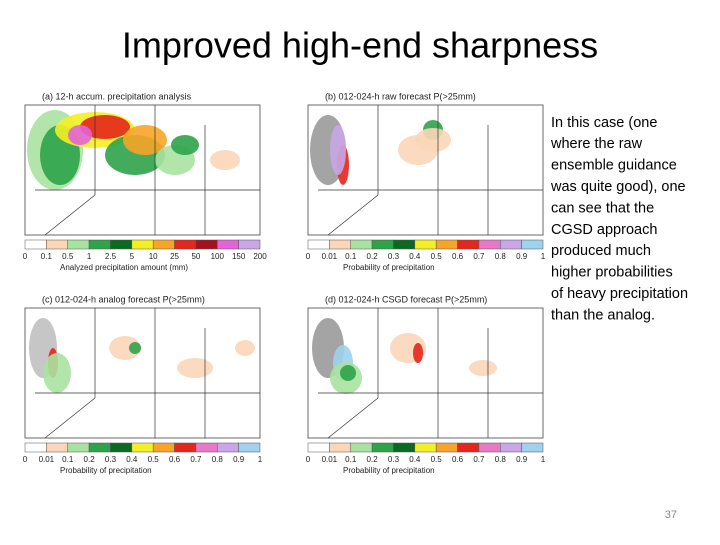 The width and height of the screenshot is (720, 545). I want to click on colorbar-label: 50, so click(195, 256).